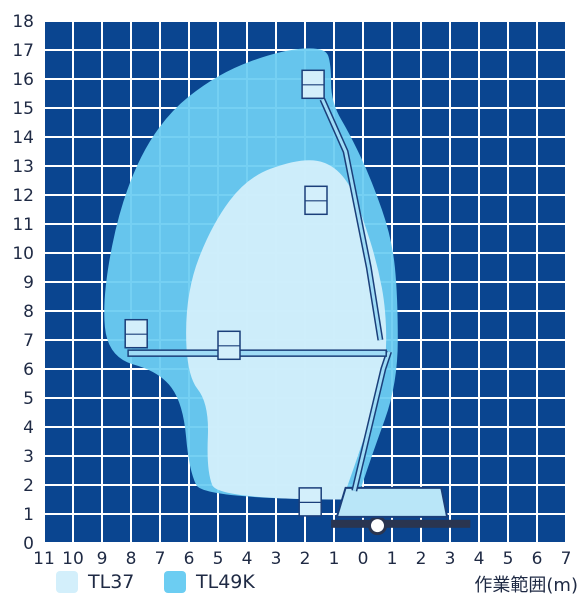 The image size is (582, 597). What do you see at coordinates (23, 22) in the screenshot?
I see `y-tick-label: 18` at bounding box center [23, 22].